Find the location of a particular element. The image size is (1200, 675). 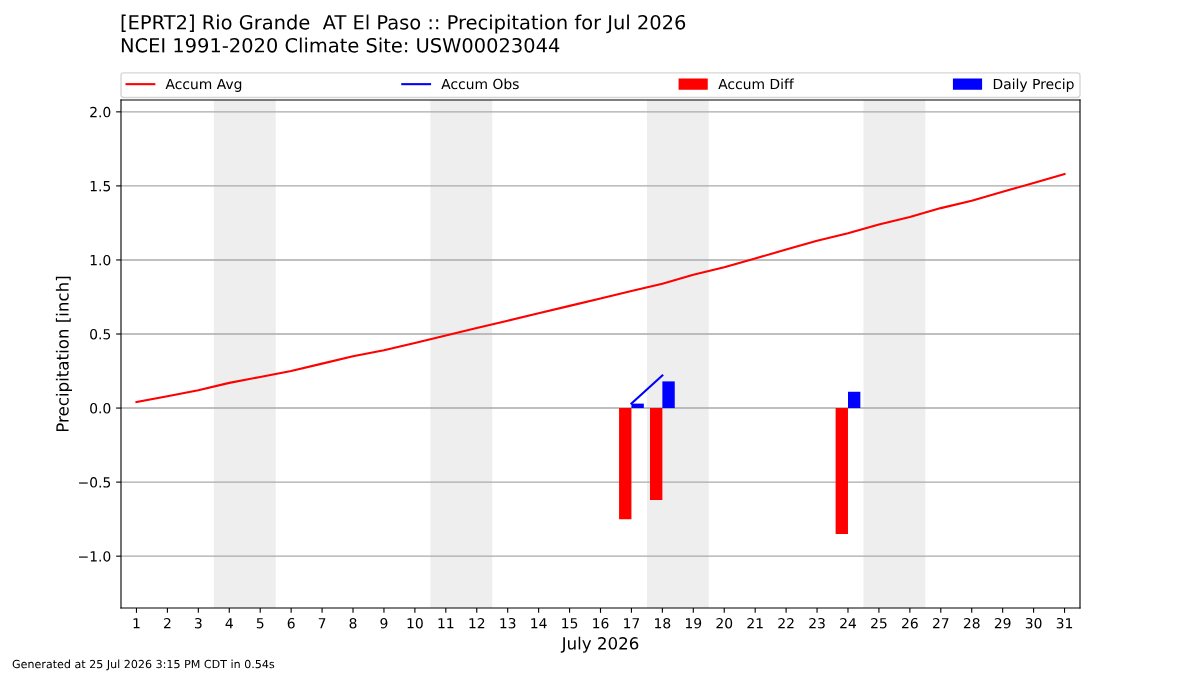

x-tick-label: 10 is located at coordinates (415, 623).